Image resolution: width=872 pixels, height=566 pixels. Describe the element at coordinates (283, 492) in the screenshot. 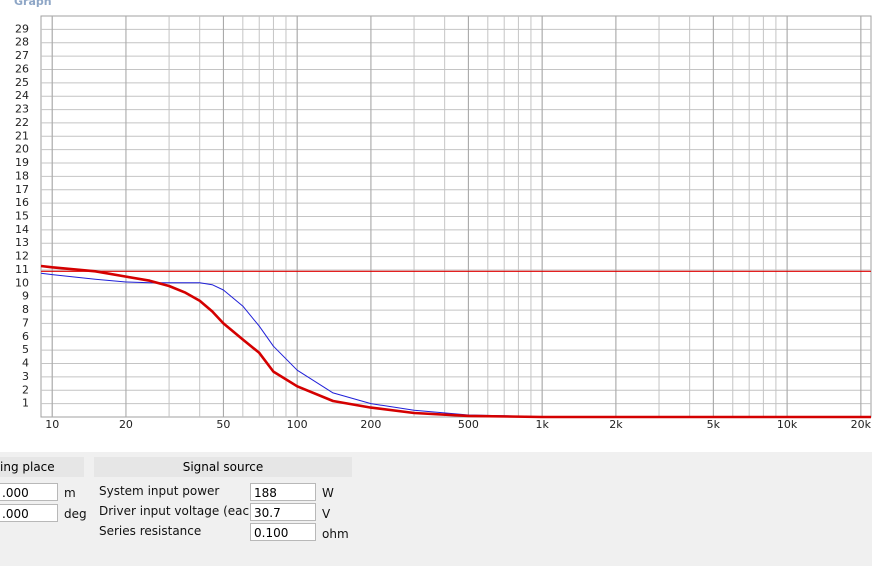

I see `input-field: 188` at that location.